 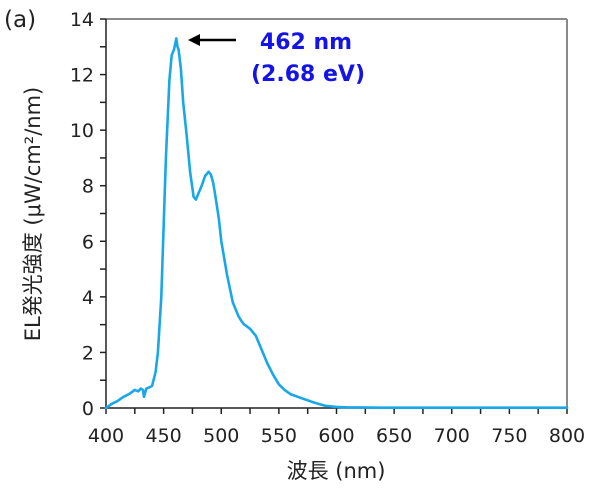 What do you see at coordinates (82, 76) in the screenshot?
I see `y-tick-label: 12` at bounding box center [82, 76].